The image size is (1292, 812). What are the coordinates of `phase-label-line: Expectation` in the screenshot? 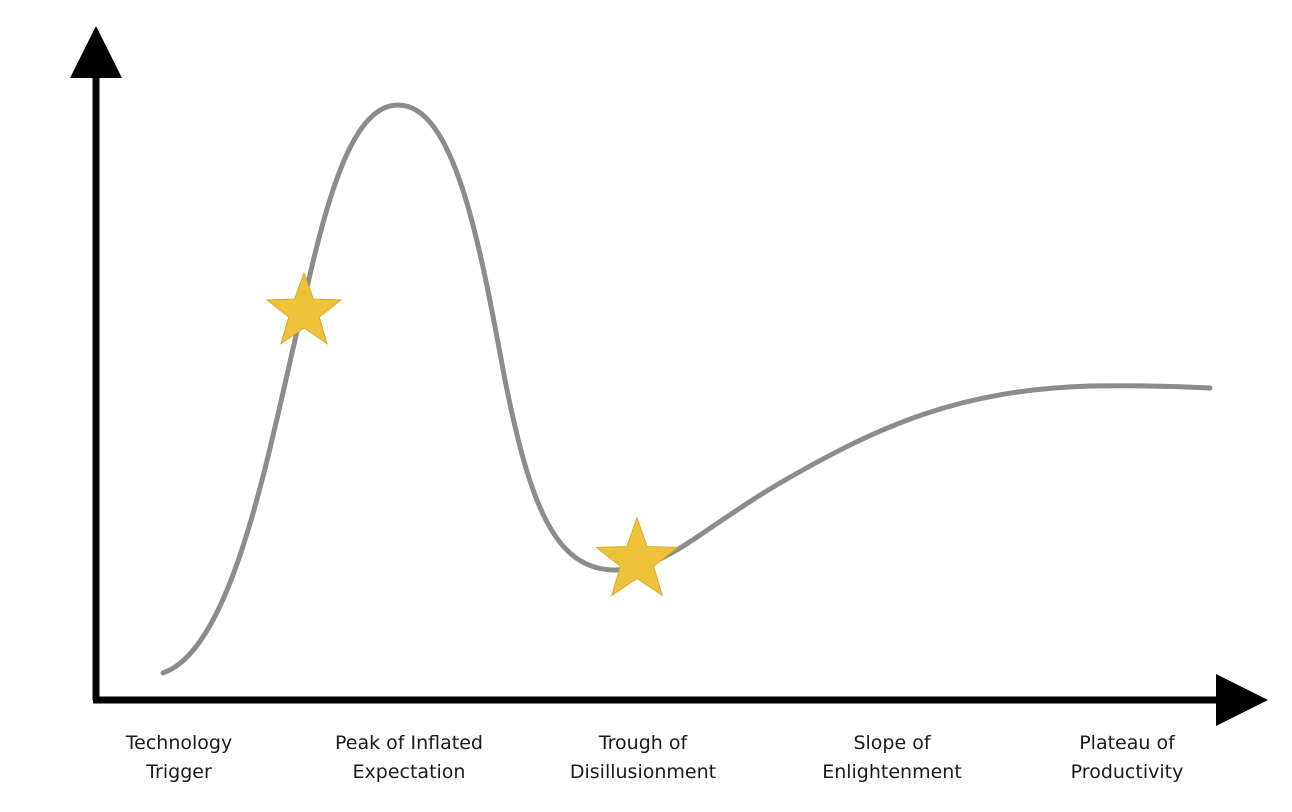 It's located at (409, 772).